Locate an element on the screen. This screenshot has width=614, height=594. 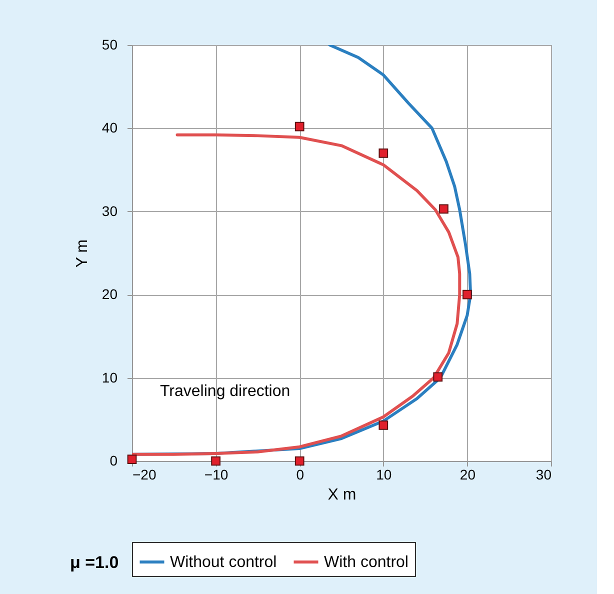
text: μ =1.0 is located at coordinates (94, 562).